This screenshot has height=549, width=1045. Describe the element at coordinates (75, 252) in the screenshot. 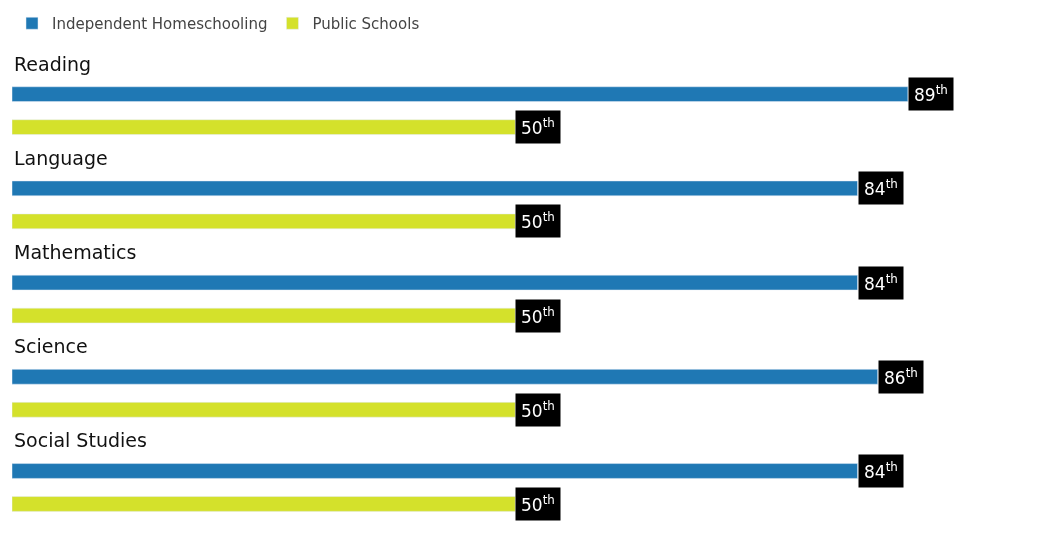

I see `y-tick-label: Mathematics` at that location.